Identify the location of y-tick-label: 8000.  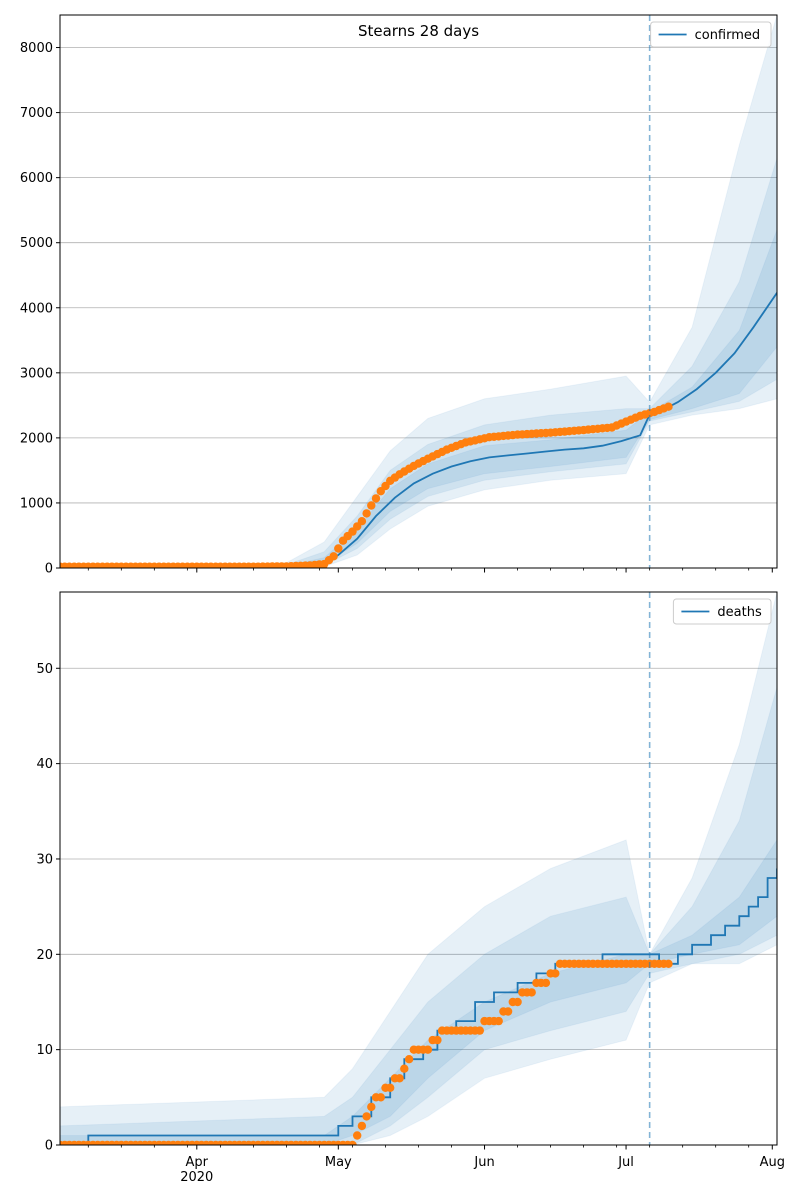
(36, 48).